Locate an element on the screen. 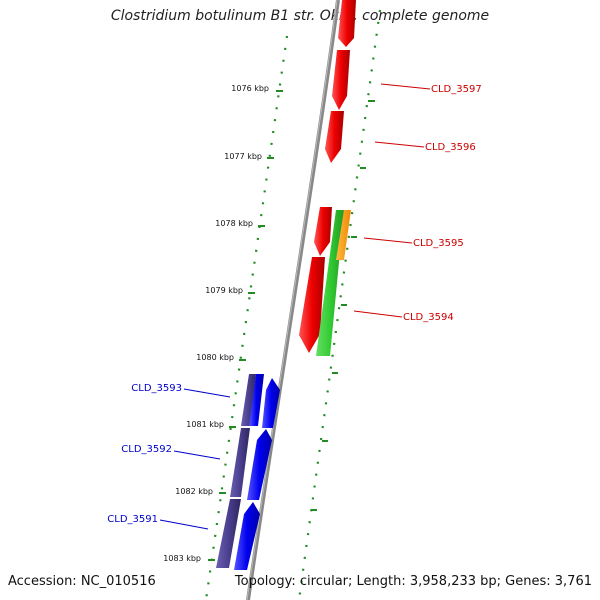  reverse-cds-track is located at coordinates (257, 472).